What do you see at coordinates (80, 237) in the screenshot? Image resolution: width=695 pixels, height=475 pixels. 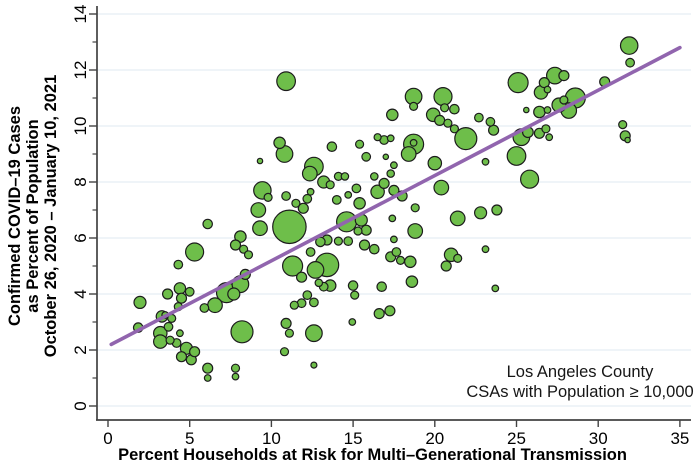 I see `y-tick-label: 6` at bounding box center [80, 237].